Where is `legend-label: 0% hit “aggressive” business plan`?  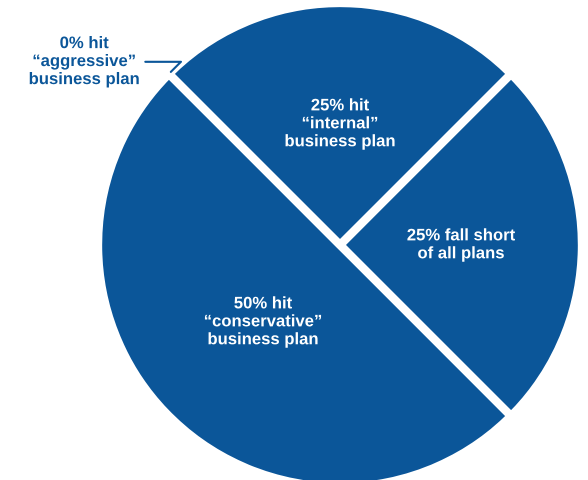 legend-label: 0% hit “aggressive” business plan is located at coordinates (84, 62).